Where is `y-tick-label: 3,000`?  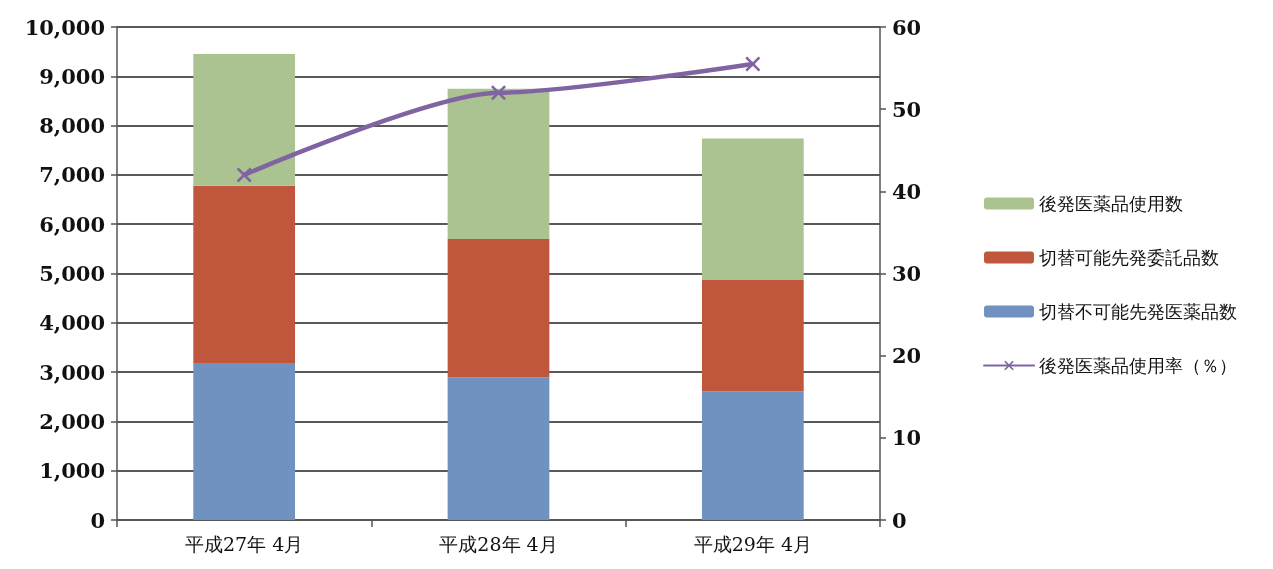 y-tick-label: 3,000 is located at coordinates (72, 372).